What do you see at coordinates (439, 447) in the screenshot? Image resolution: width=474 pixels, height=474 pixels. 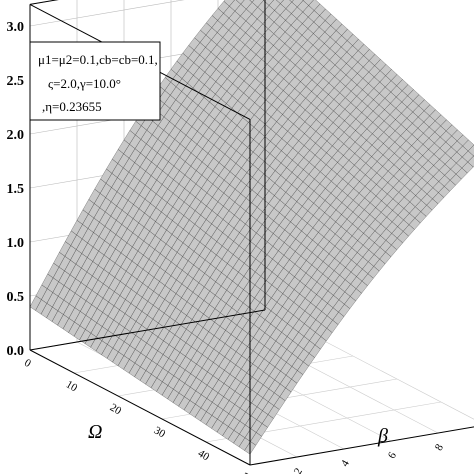 I see `beta-tick-label: 8` at bounding box center [439, 447].